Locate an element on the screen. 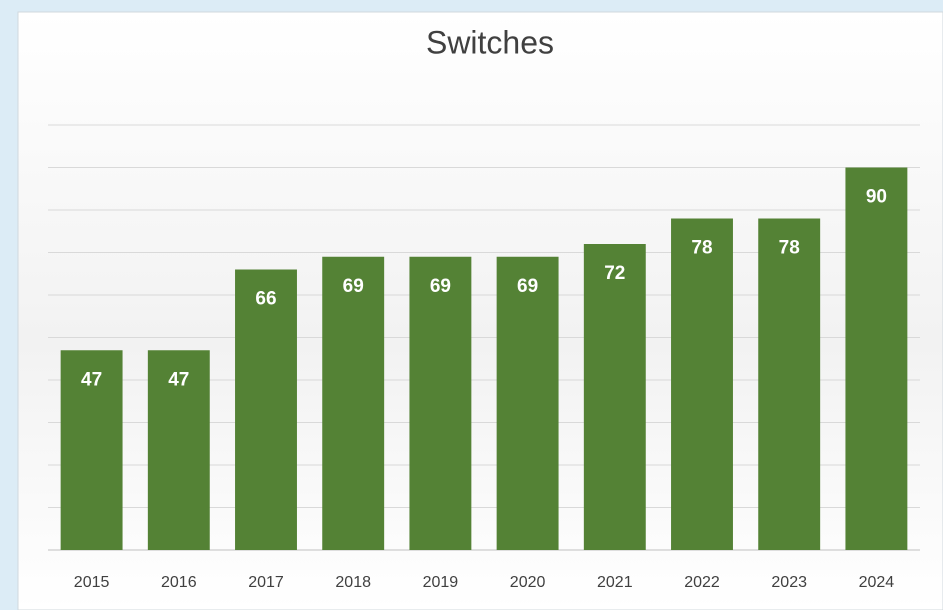 This screenshot has width=943, height=610. x-tick-label: 2018 is located at coordinates (353, 582).